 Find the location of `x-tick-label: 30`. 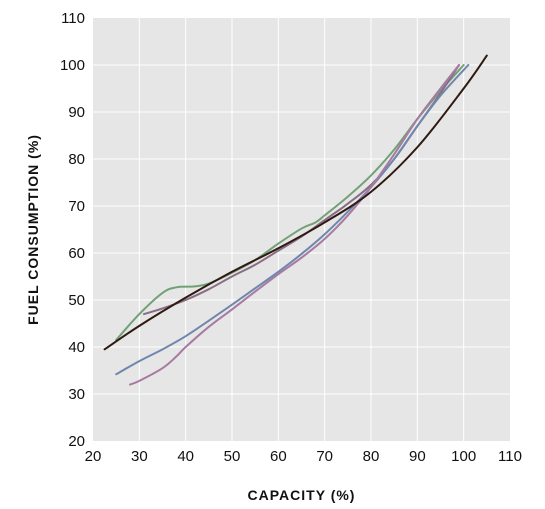

x-tick-label: 30 is located at coordinates (139, 456).